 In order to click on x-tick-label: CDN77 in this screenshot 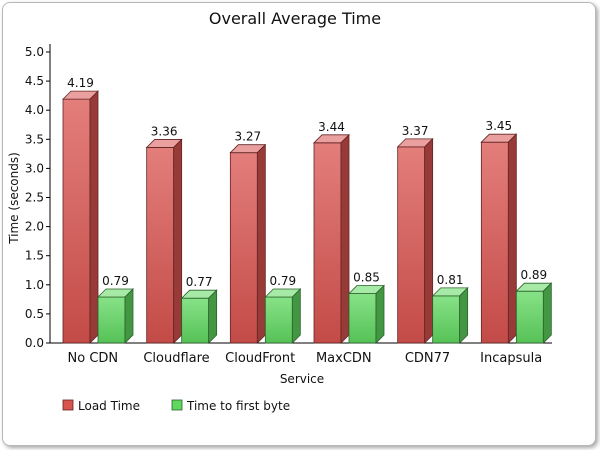, I will do `click(427, 358)`.